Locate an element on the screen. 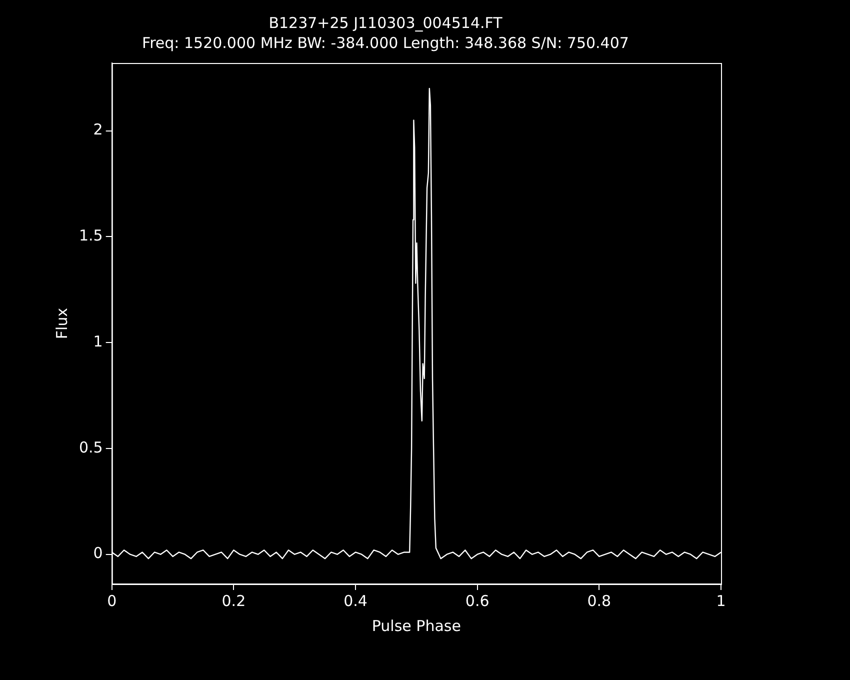 Image resolution: width=850 pixels, height=680 pixels. chart-title: B1237+25 J110303_004514.FT is located at coordinates (386, 23).